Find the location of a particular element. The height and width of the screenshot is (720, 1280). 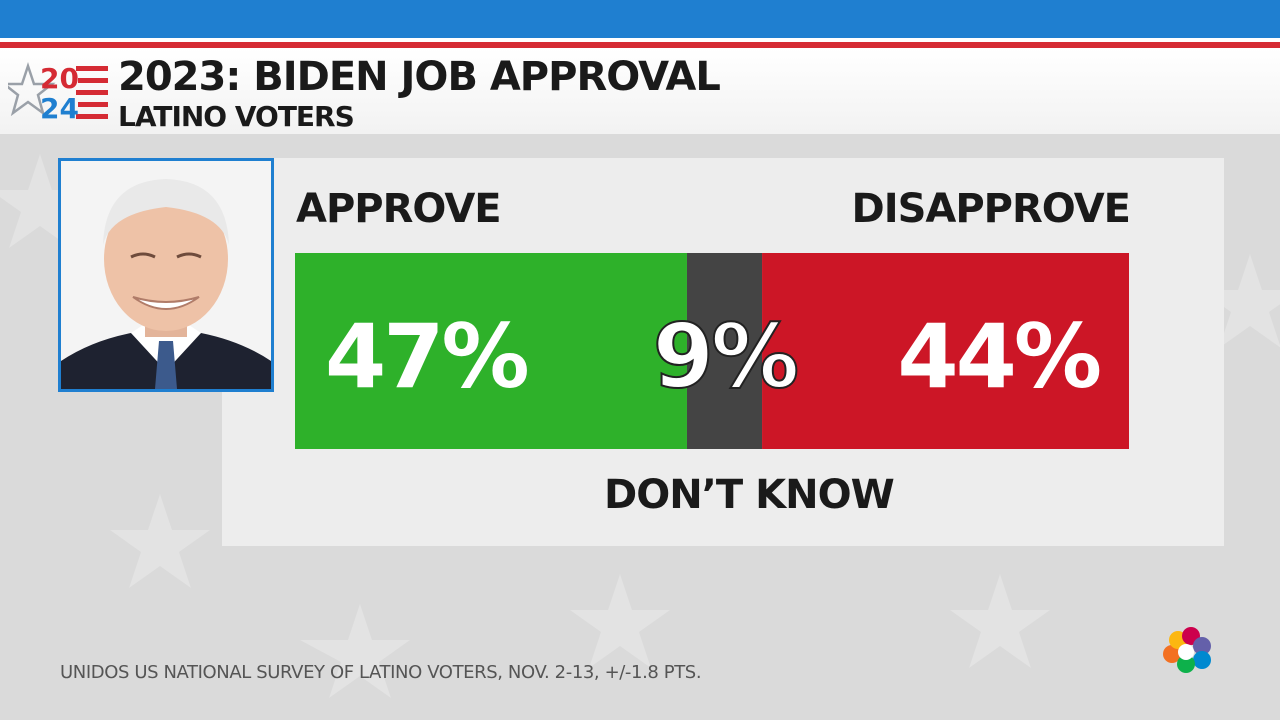

disapprove-label: DISAPPROVE is located at coordinates (991, 209).